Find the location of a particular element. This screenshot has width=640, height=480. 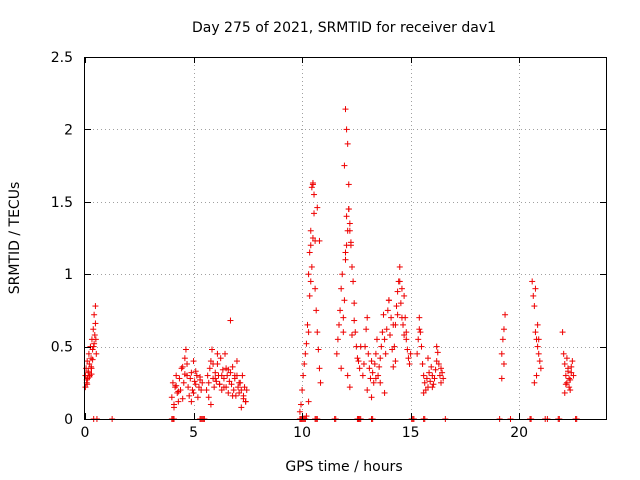

y-tick-label: 1.5 is located at coordinates (62, 203).